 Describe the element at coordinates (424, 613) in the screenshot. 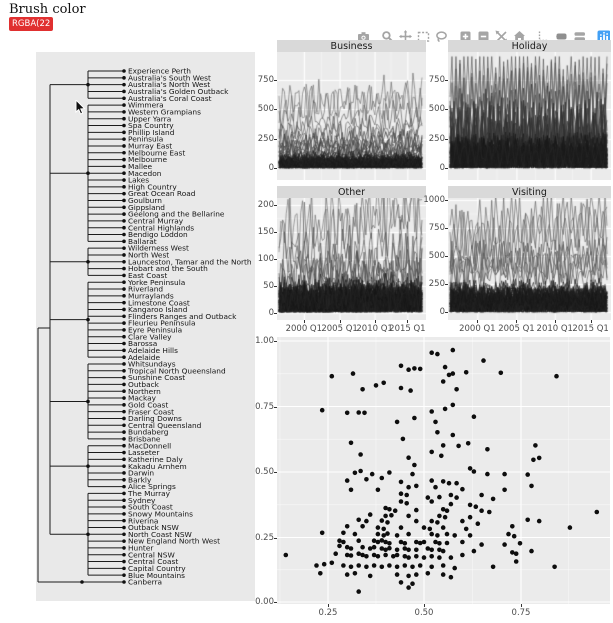

I see `scatter-x-tick-label: 0.50` at that location.